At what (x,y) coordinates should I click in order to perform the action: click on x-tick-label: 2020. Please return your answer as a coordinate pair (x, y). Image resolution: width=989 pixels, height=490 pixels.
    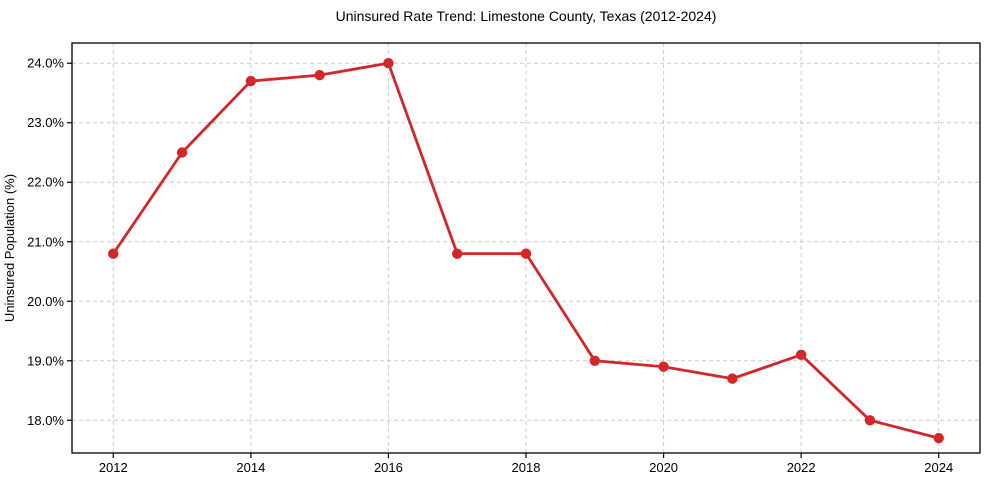
    Looking at the image, I should click on (663, 467).